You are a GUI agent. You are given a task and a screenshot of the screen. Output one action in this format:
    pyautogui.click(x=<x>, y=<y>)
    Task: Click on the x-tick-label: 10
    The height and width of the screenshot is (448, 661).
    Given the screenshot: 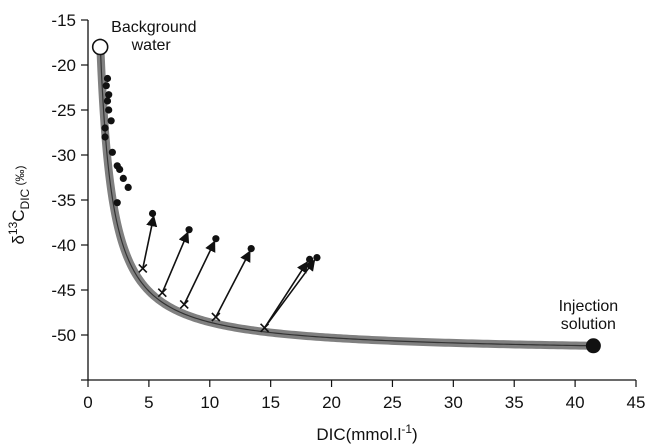 What is the action you would take?
    pyautogui.click(x=209, y=402)
    